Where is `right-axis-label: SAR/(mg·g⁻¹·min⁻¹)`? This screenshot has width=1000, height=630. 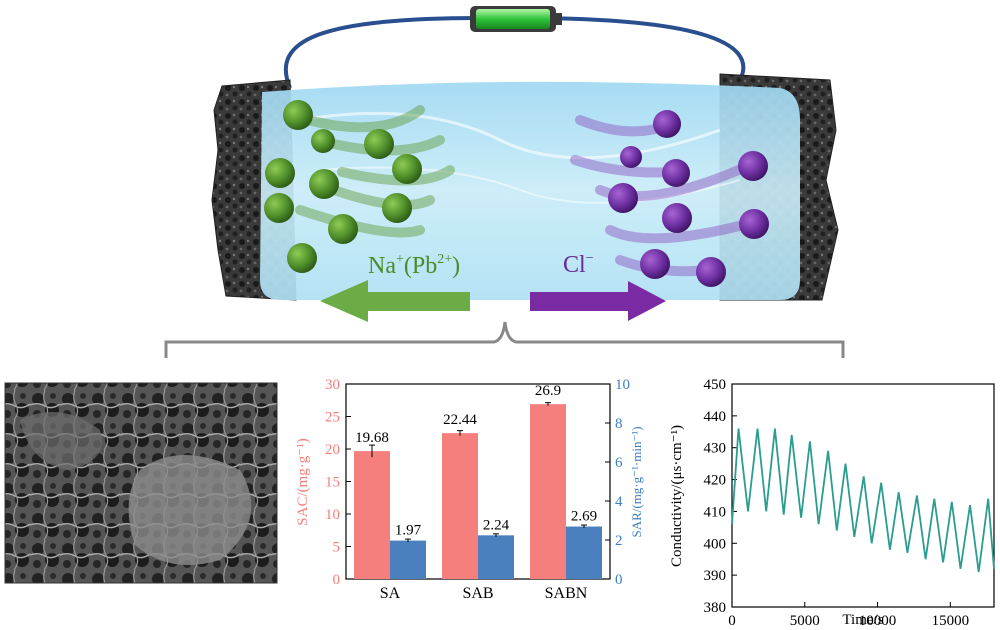 right-axis-label: SAR/(mg·g⁻¹·min⁻¹) is located at coordinates (636, 481).